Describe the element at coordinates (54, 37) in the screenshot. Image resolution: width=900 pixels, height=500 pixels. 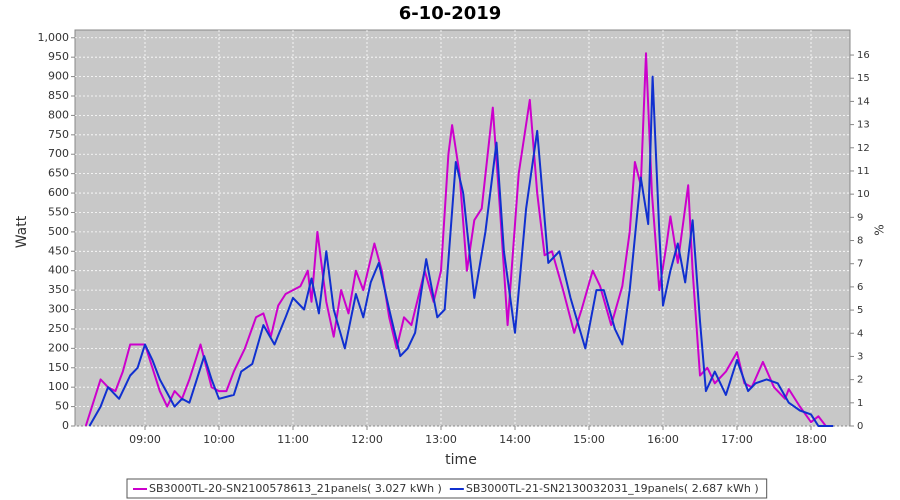
I see `y-tick-label: 1,000` at that location.